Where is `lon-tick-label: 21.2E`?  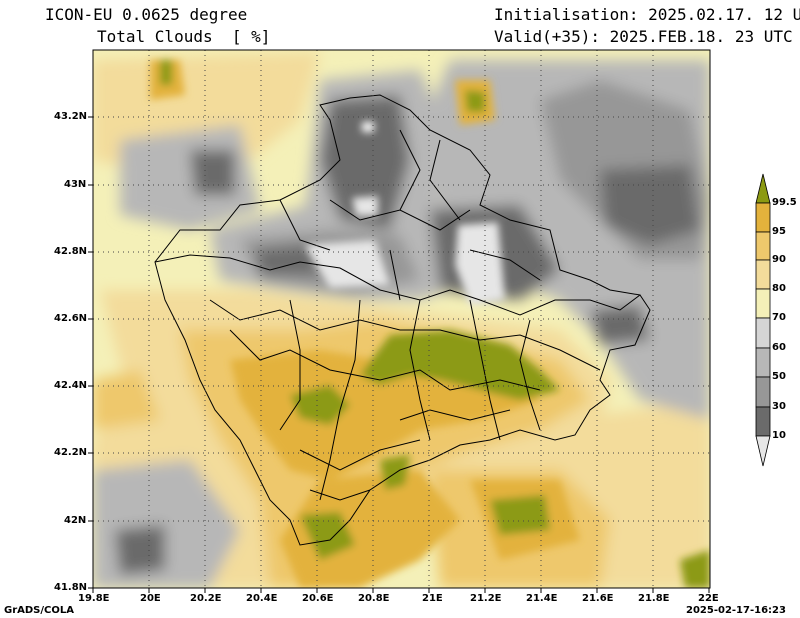 lon-tick-label: 21.2E is located at coordinates (486, 598).